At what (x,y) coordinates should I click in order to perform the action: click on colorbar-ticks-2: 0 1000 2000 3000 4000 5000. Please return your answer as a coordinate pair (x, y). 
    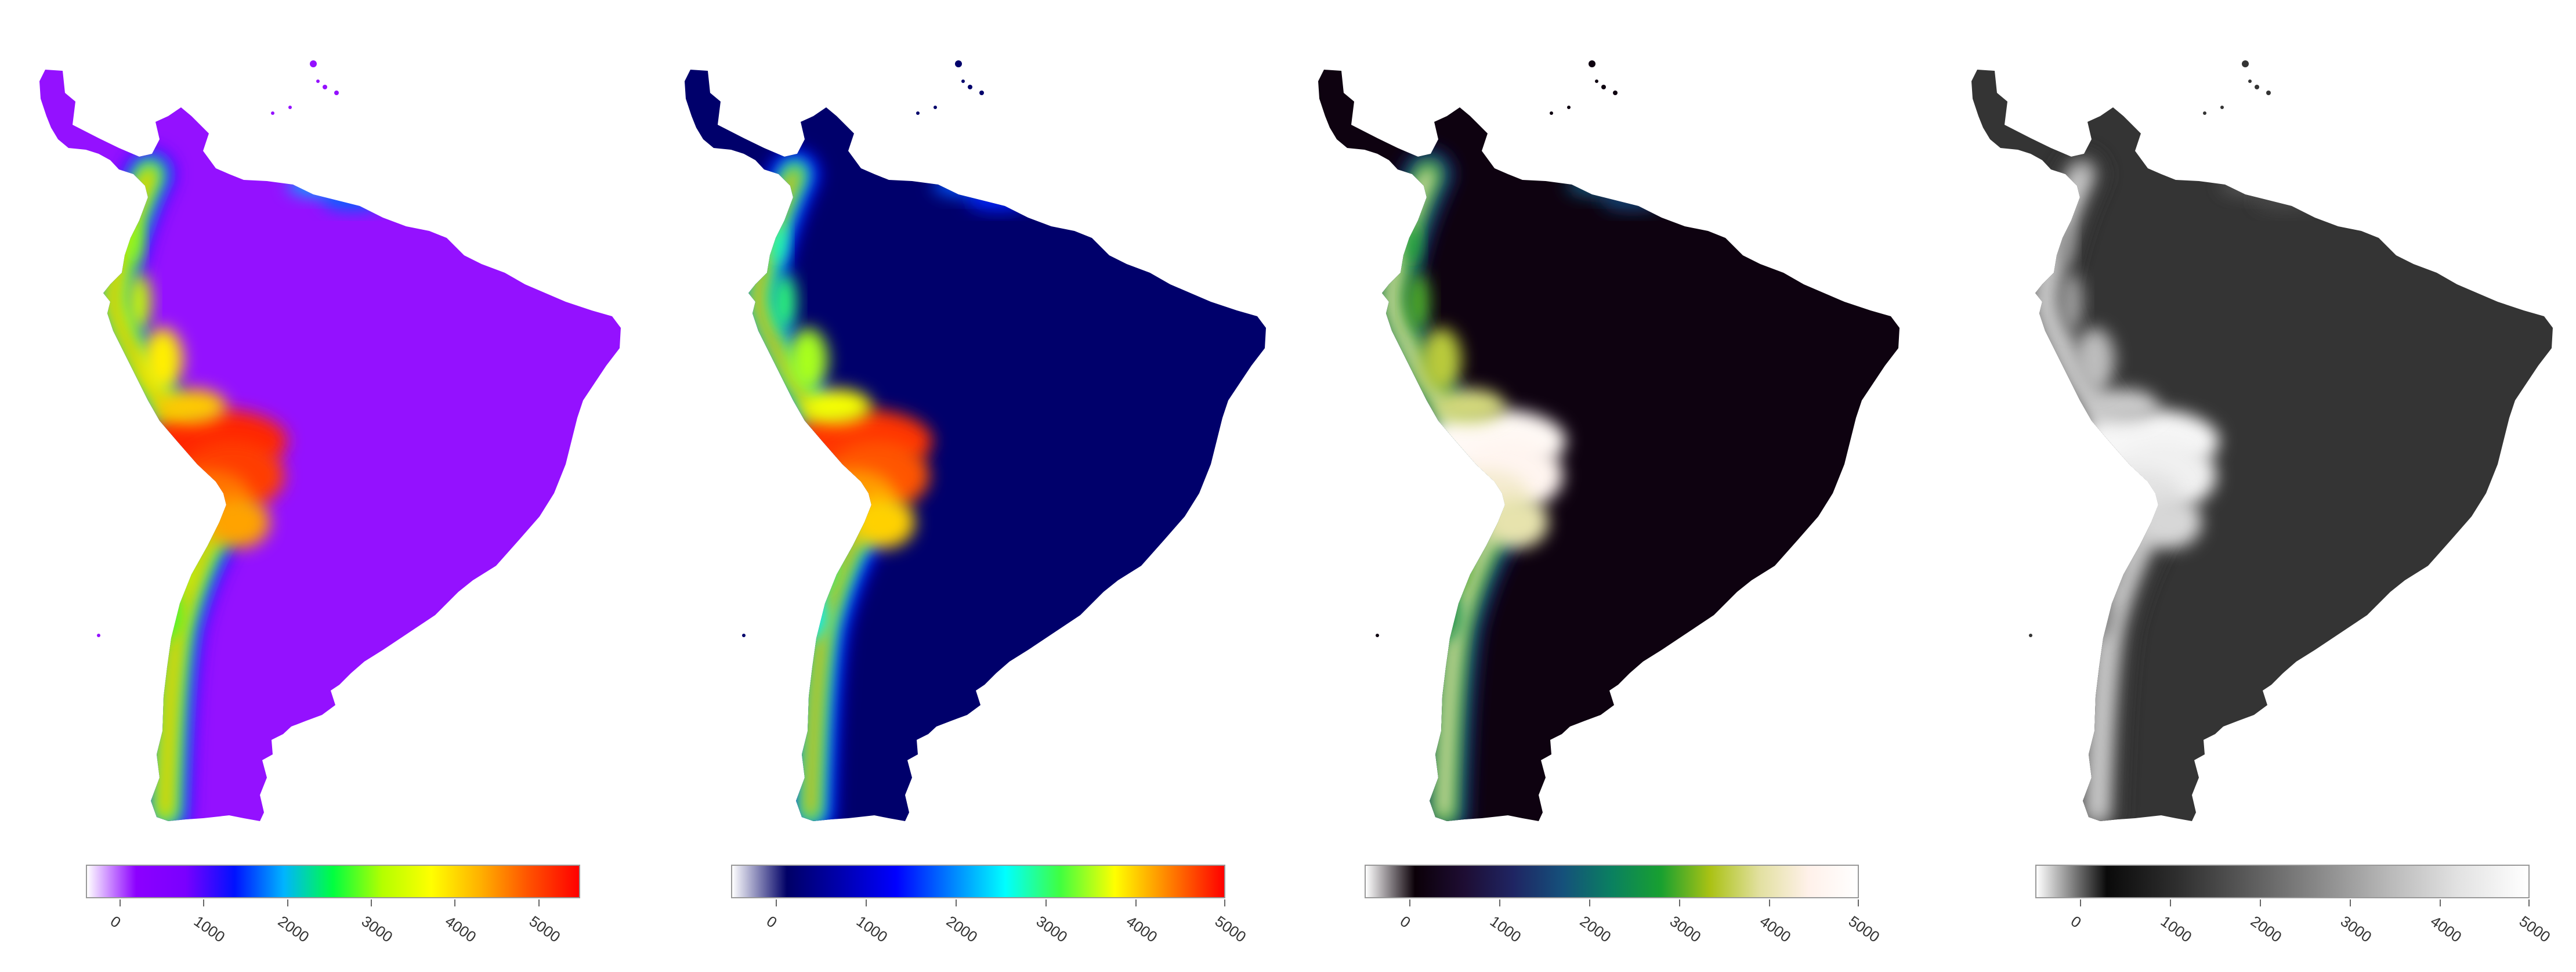
    Looking at the image, I should click on (990, 934).